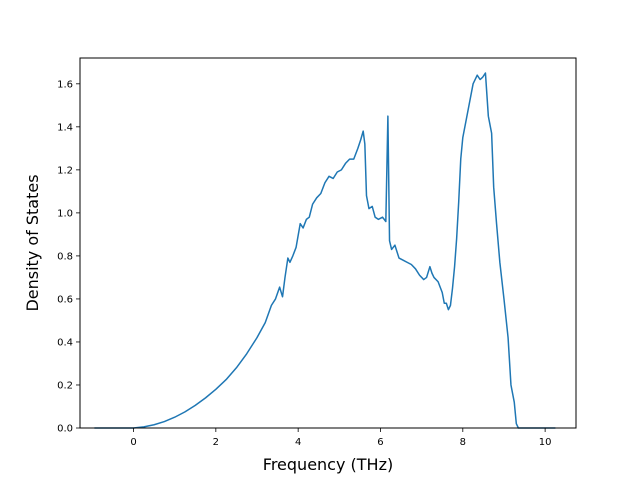 The image size is (640, 480). Describe the element at coordinates (65, 127) in the screenshot. I see `y-tick-label: 1.4` at that location.